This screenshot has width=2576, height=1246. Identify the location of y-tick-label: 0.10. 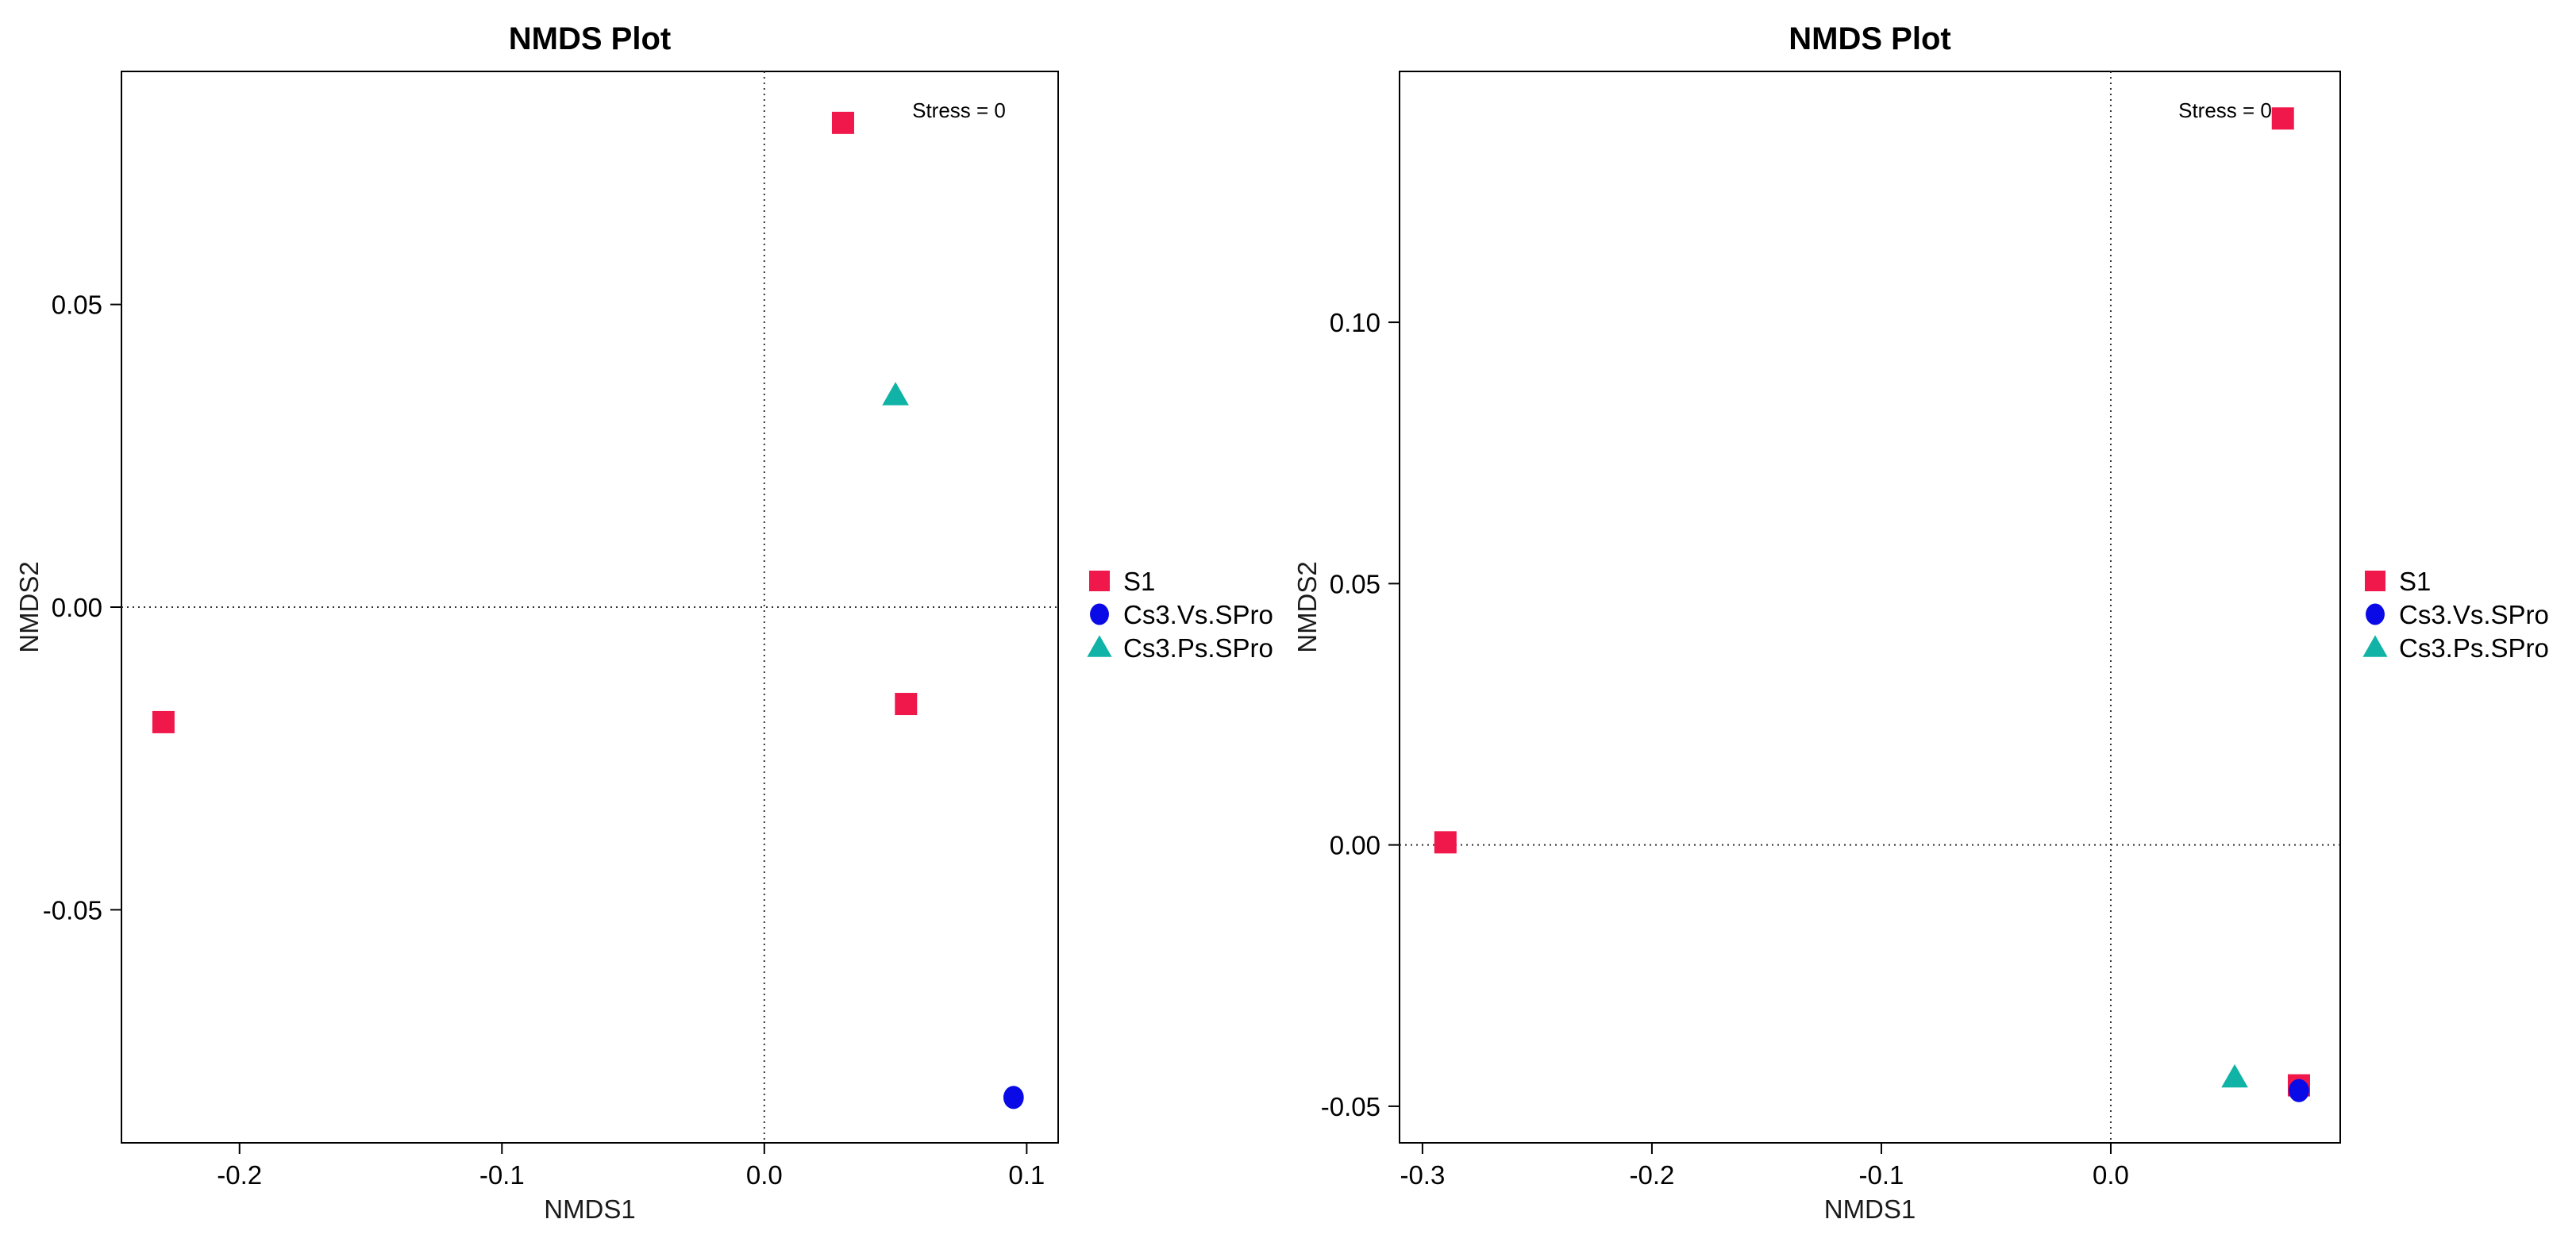
(1355, 322).